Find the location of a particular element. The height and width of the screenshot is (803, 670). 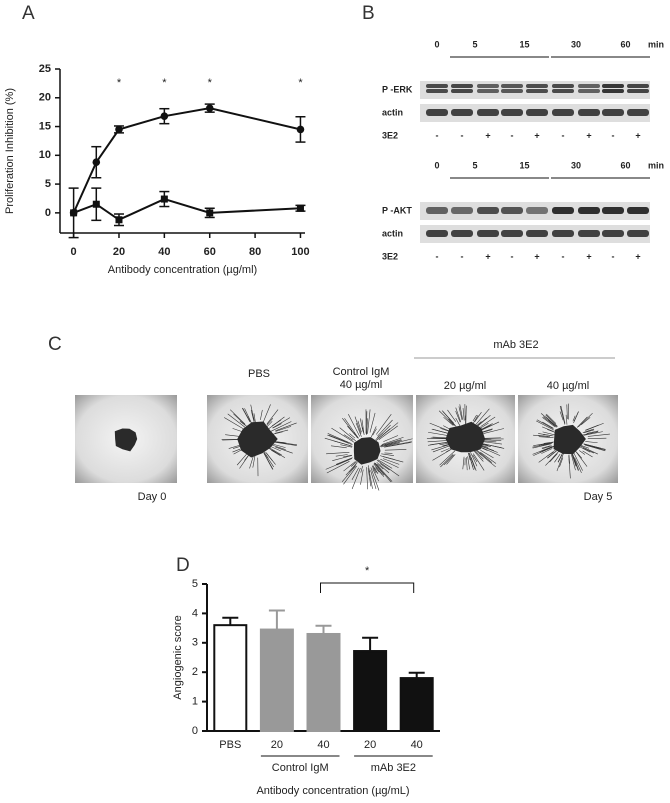

y-tick-label: 3 is located at coordinates (195, 643).